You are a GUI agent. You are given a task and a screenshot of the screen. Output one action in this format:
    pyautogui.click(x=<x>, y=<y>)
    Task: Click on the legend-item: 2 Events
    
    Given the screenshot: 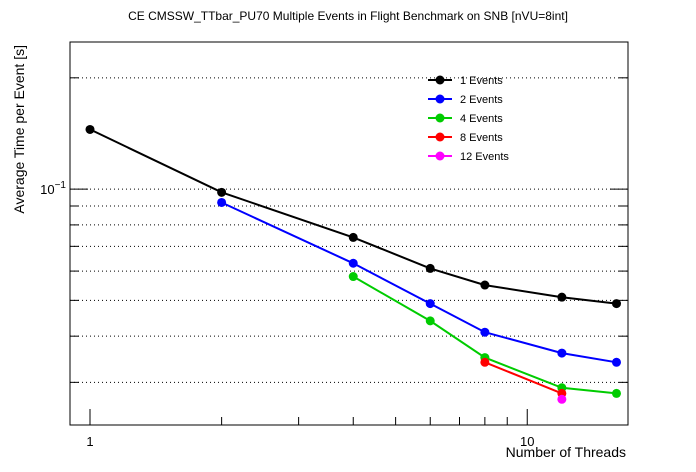 What is the action you would take?
    pyautogui.click(x=465, y=100)
    